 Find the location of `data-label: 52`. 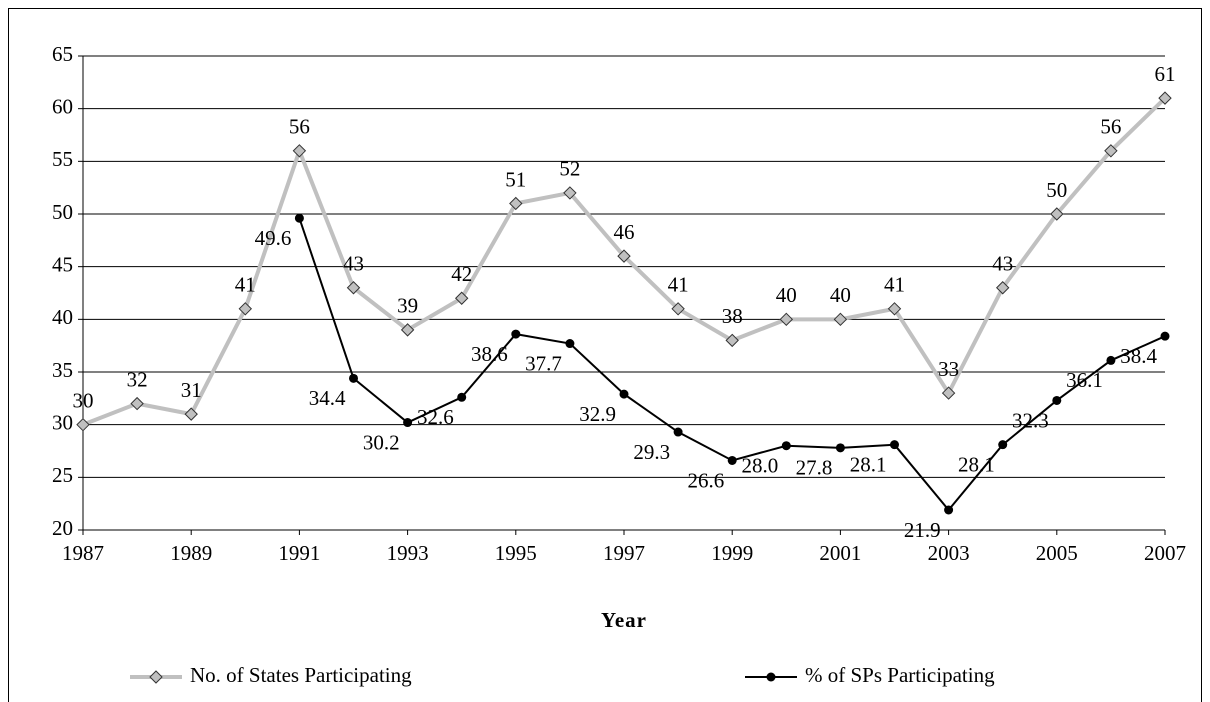

data-label: 52 is located at coordinates (569, 169).